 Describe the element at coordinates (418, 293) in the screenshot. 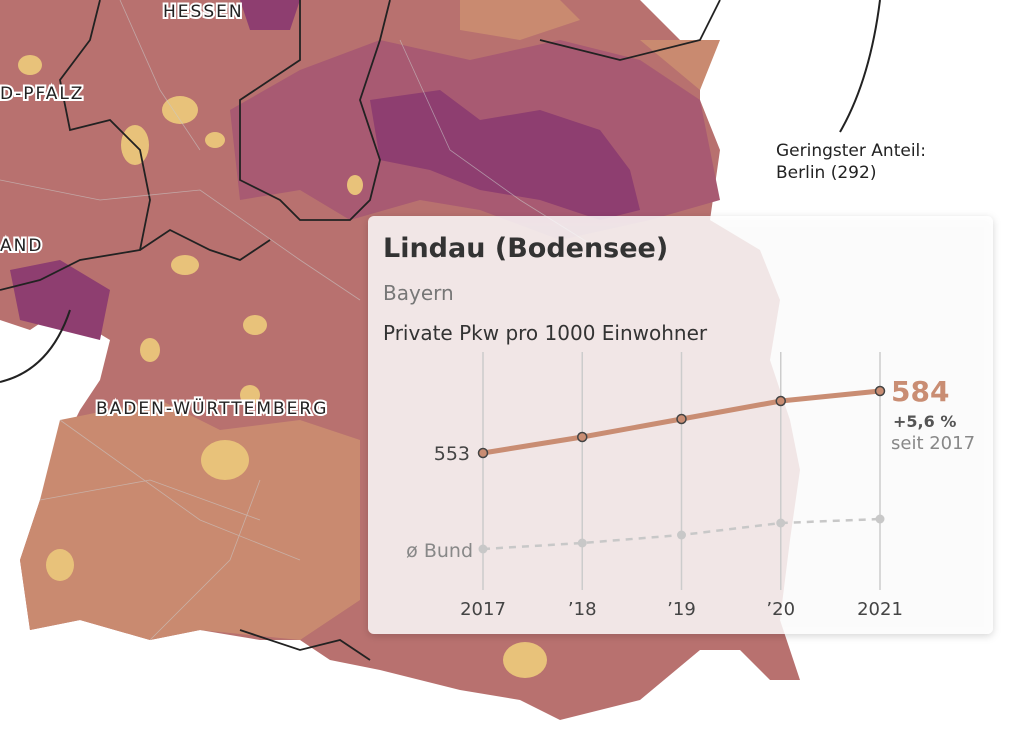

I see `tooltip-subtitle: Bayern` at that location.